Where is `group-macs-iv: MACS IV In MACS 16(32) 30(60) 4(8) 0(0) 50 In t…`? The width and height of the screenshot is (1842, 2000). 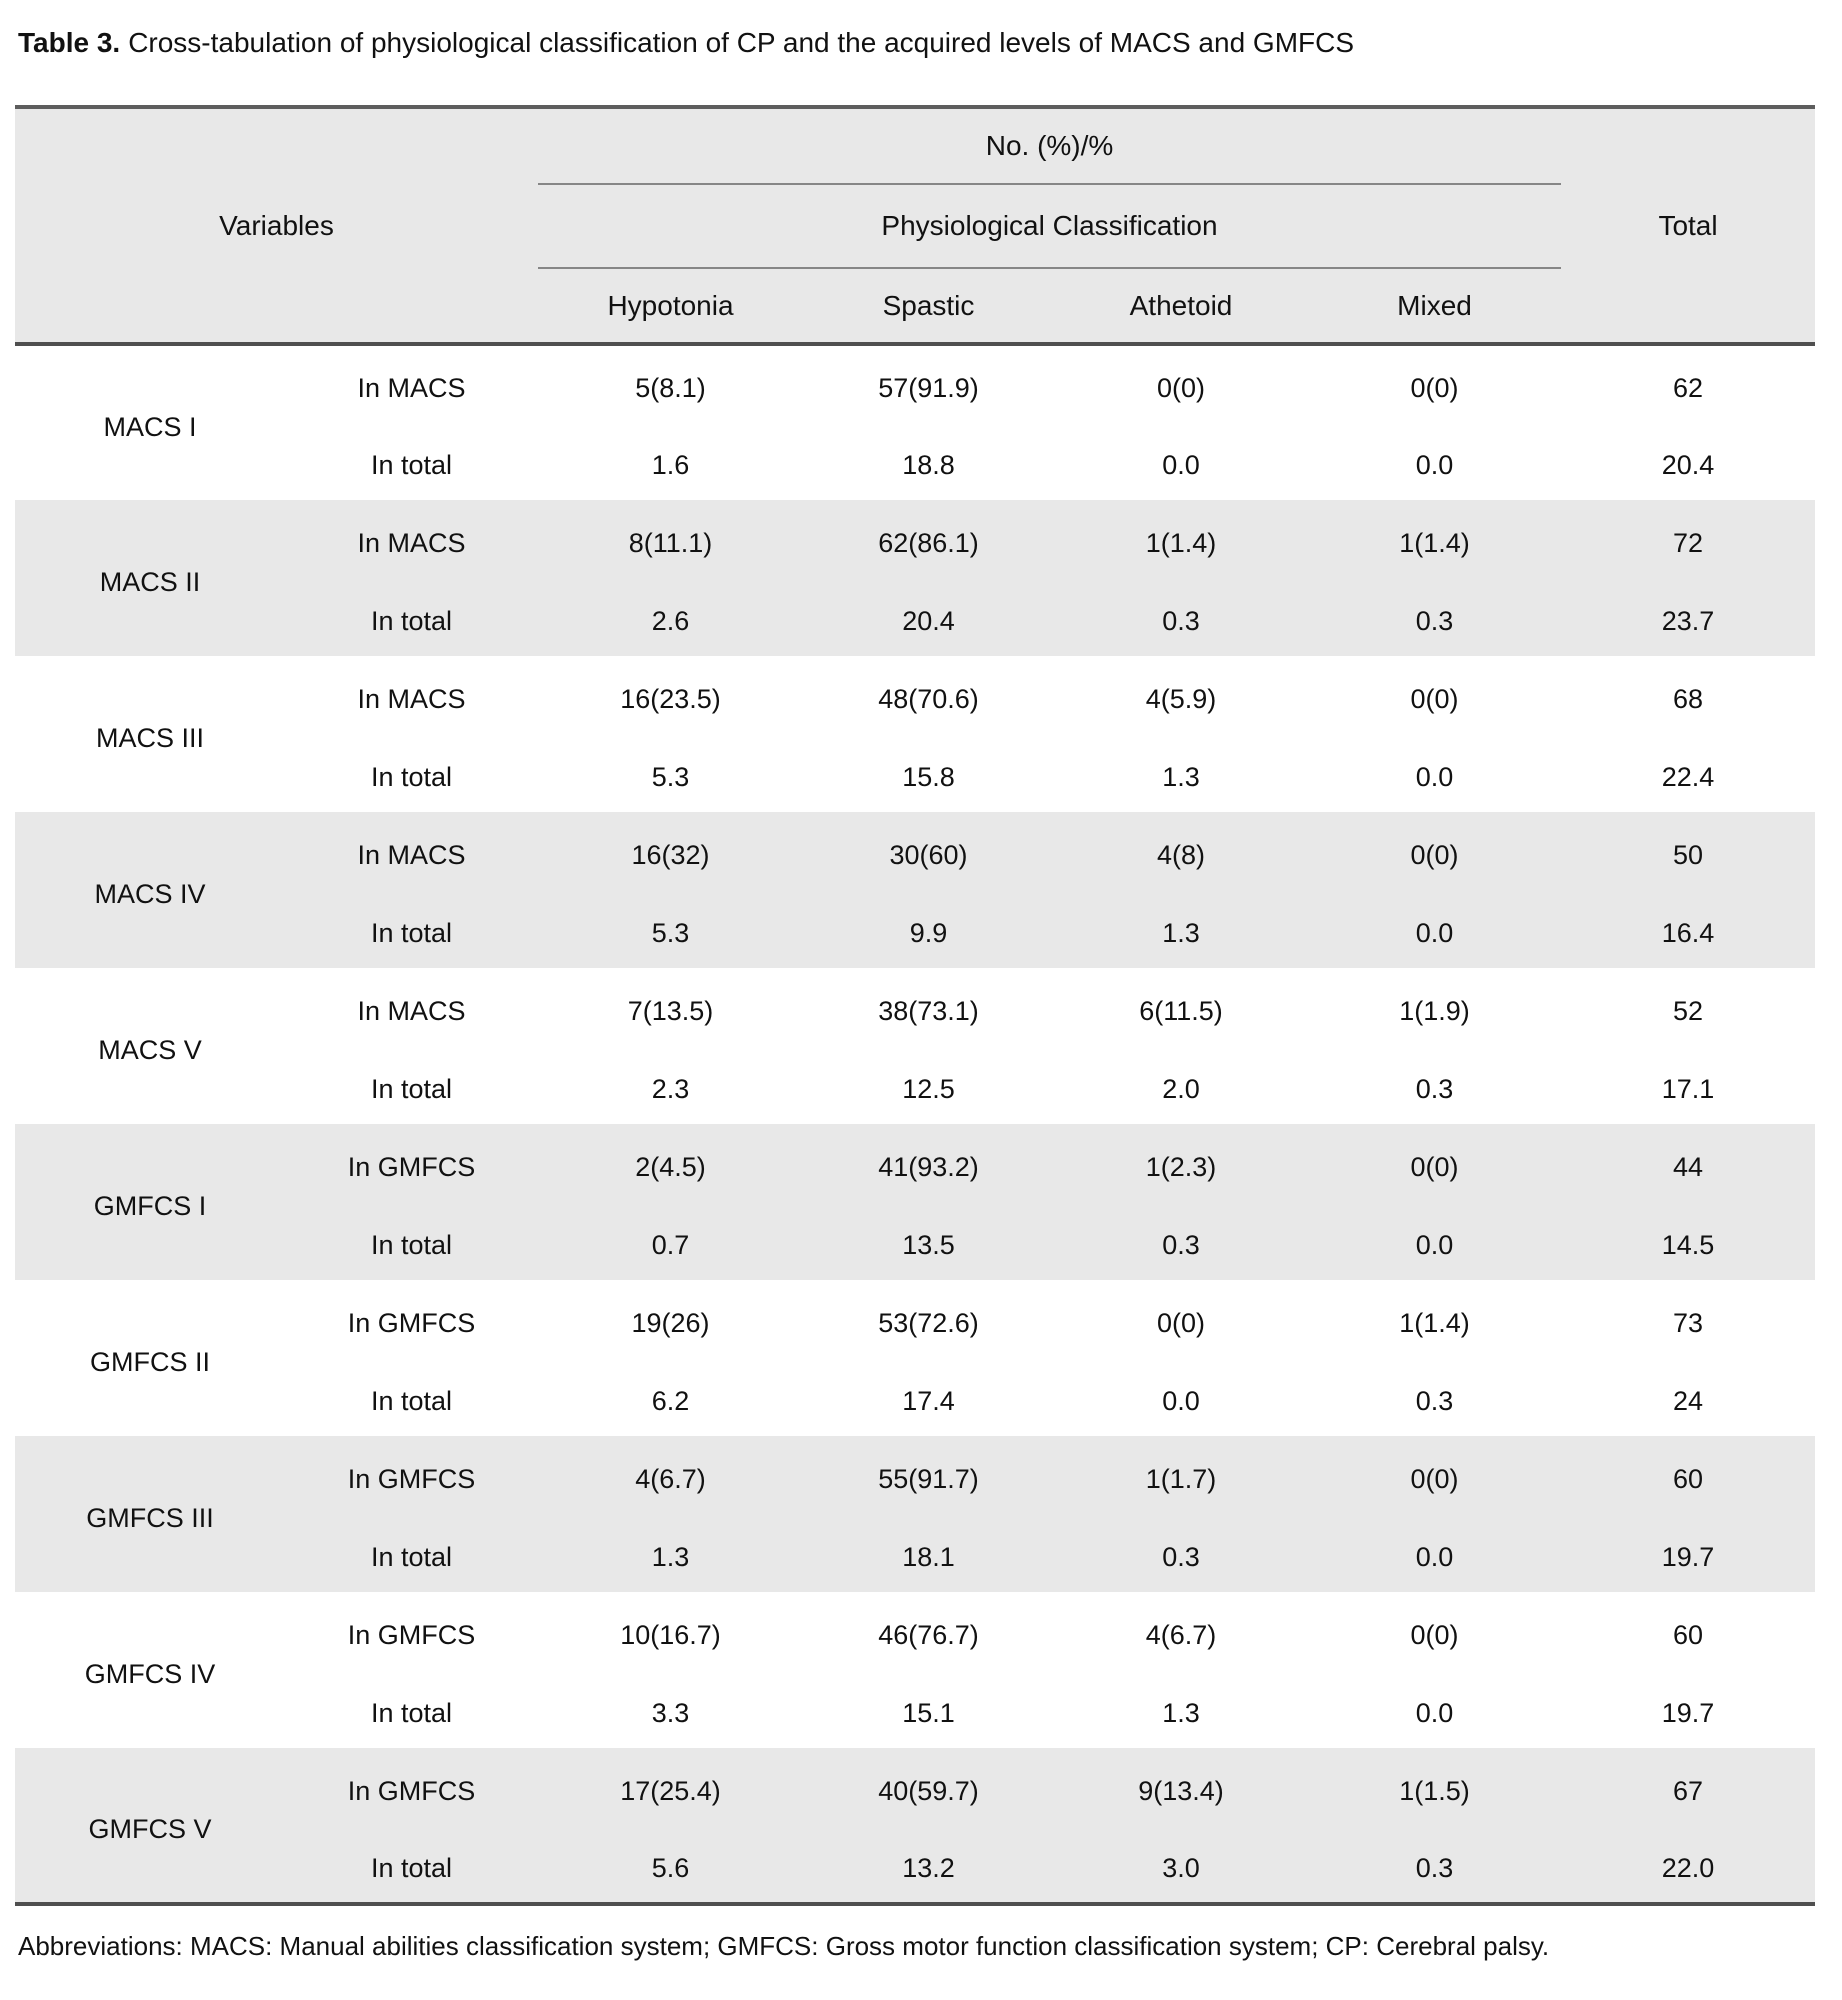 group-macs-iv: MACS IV In MACS 16(32) 30(60) 4(8) 0(0) 50 In t… is located at coordinates (915, 890).